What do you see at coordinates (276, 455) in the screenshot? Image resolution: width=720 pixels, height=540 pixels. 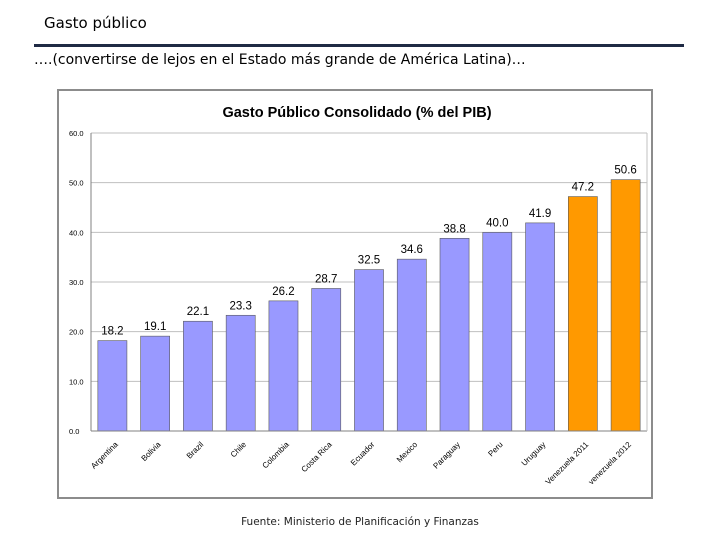 I see `x-tick-label: Colombia` at bounding box center [276, 455].